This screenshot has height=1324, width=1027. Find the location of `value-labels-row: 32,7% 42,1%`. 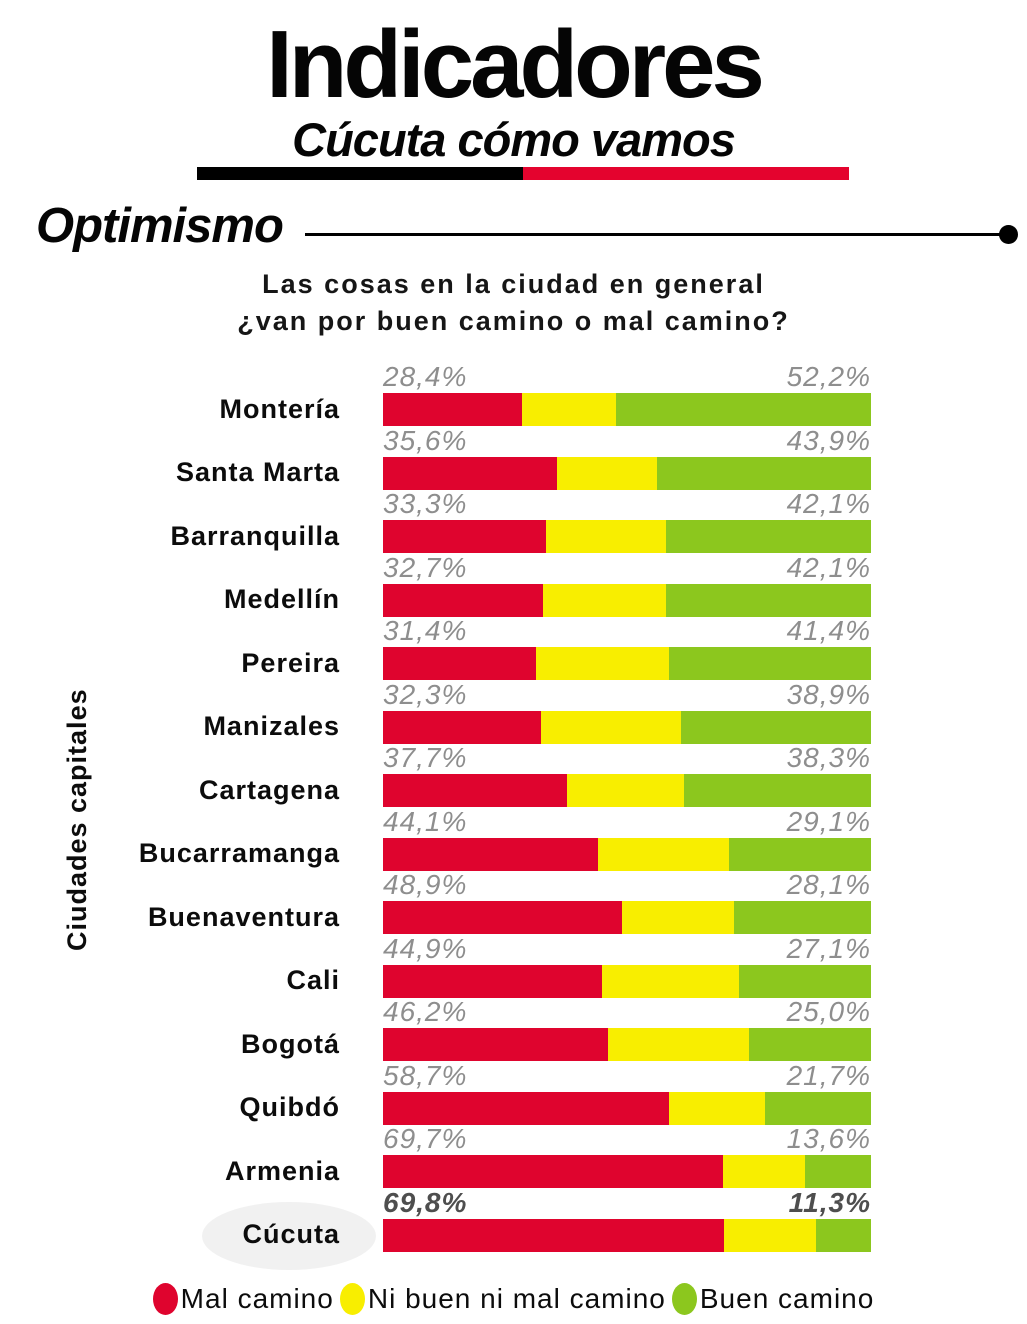

value-labels-row: 32,7% 42,1% is located at coordinates (627, 567).